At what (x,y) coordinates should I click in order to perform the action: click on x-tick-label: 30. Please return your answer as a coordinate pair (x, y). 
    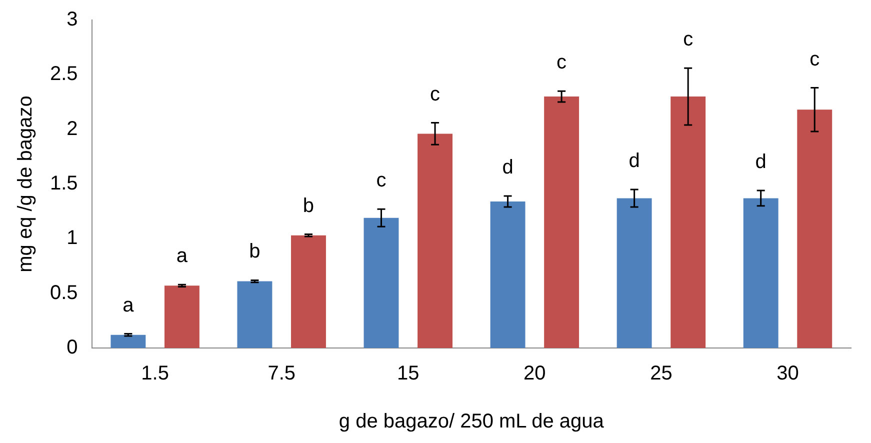
    Looking at the image, I should click on (787, 373).